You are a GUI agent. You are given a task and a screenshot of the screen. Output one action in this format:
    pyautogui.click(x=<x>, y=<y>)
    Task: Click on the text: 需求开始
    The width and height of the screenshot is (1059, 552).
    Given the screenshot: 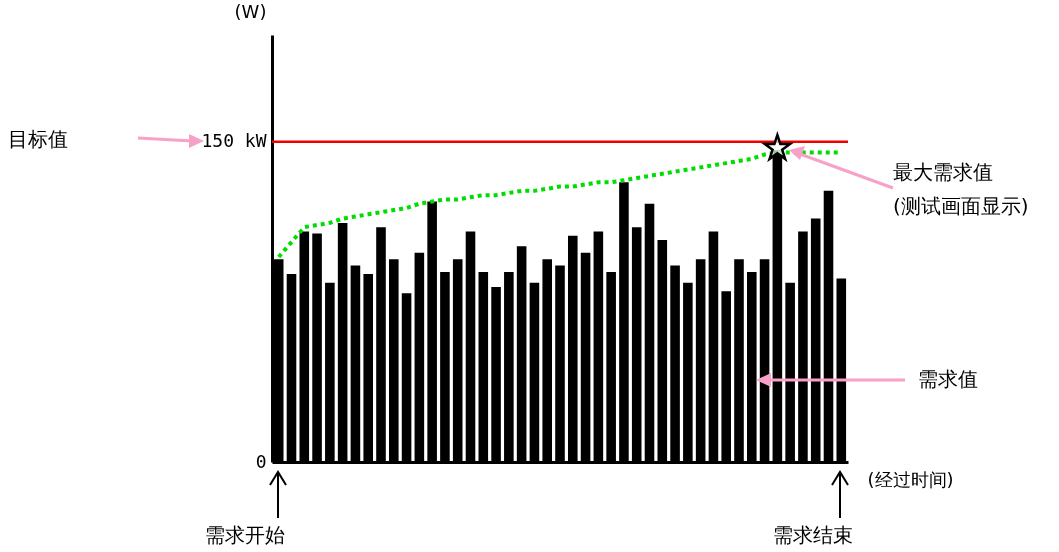 What is the action you would take?
    pyautogui.click(x=245, y=535)
    